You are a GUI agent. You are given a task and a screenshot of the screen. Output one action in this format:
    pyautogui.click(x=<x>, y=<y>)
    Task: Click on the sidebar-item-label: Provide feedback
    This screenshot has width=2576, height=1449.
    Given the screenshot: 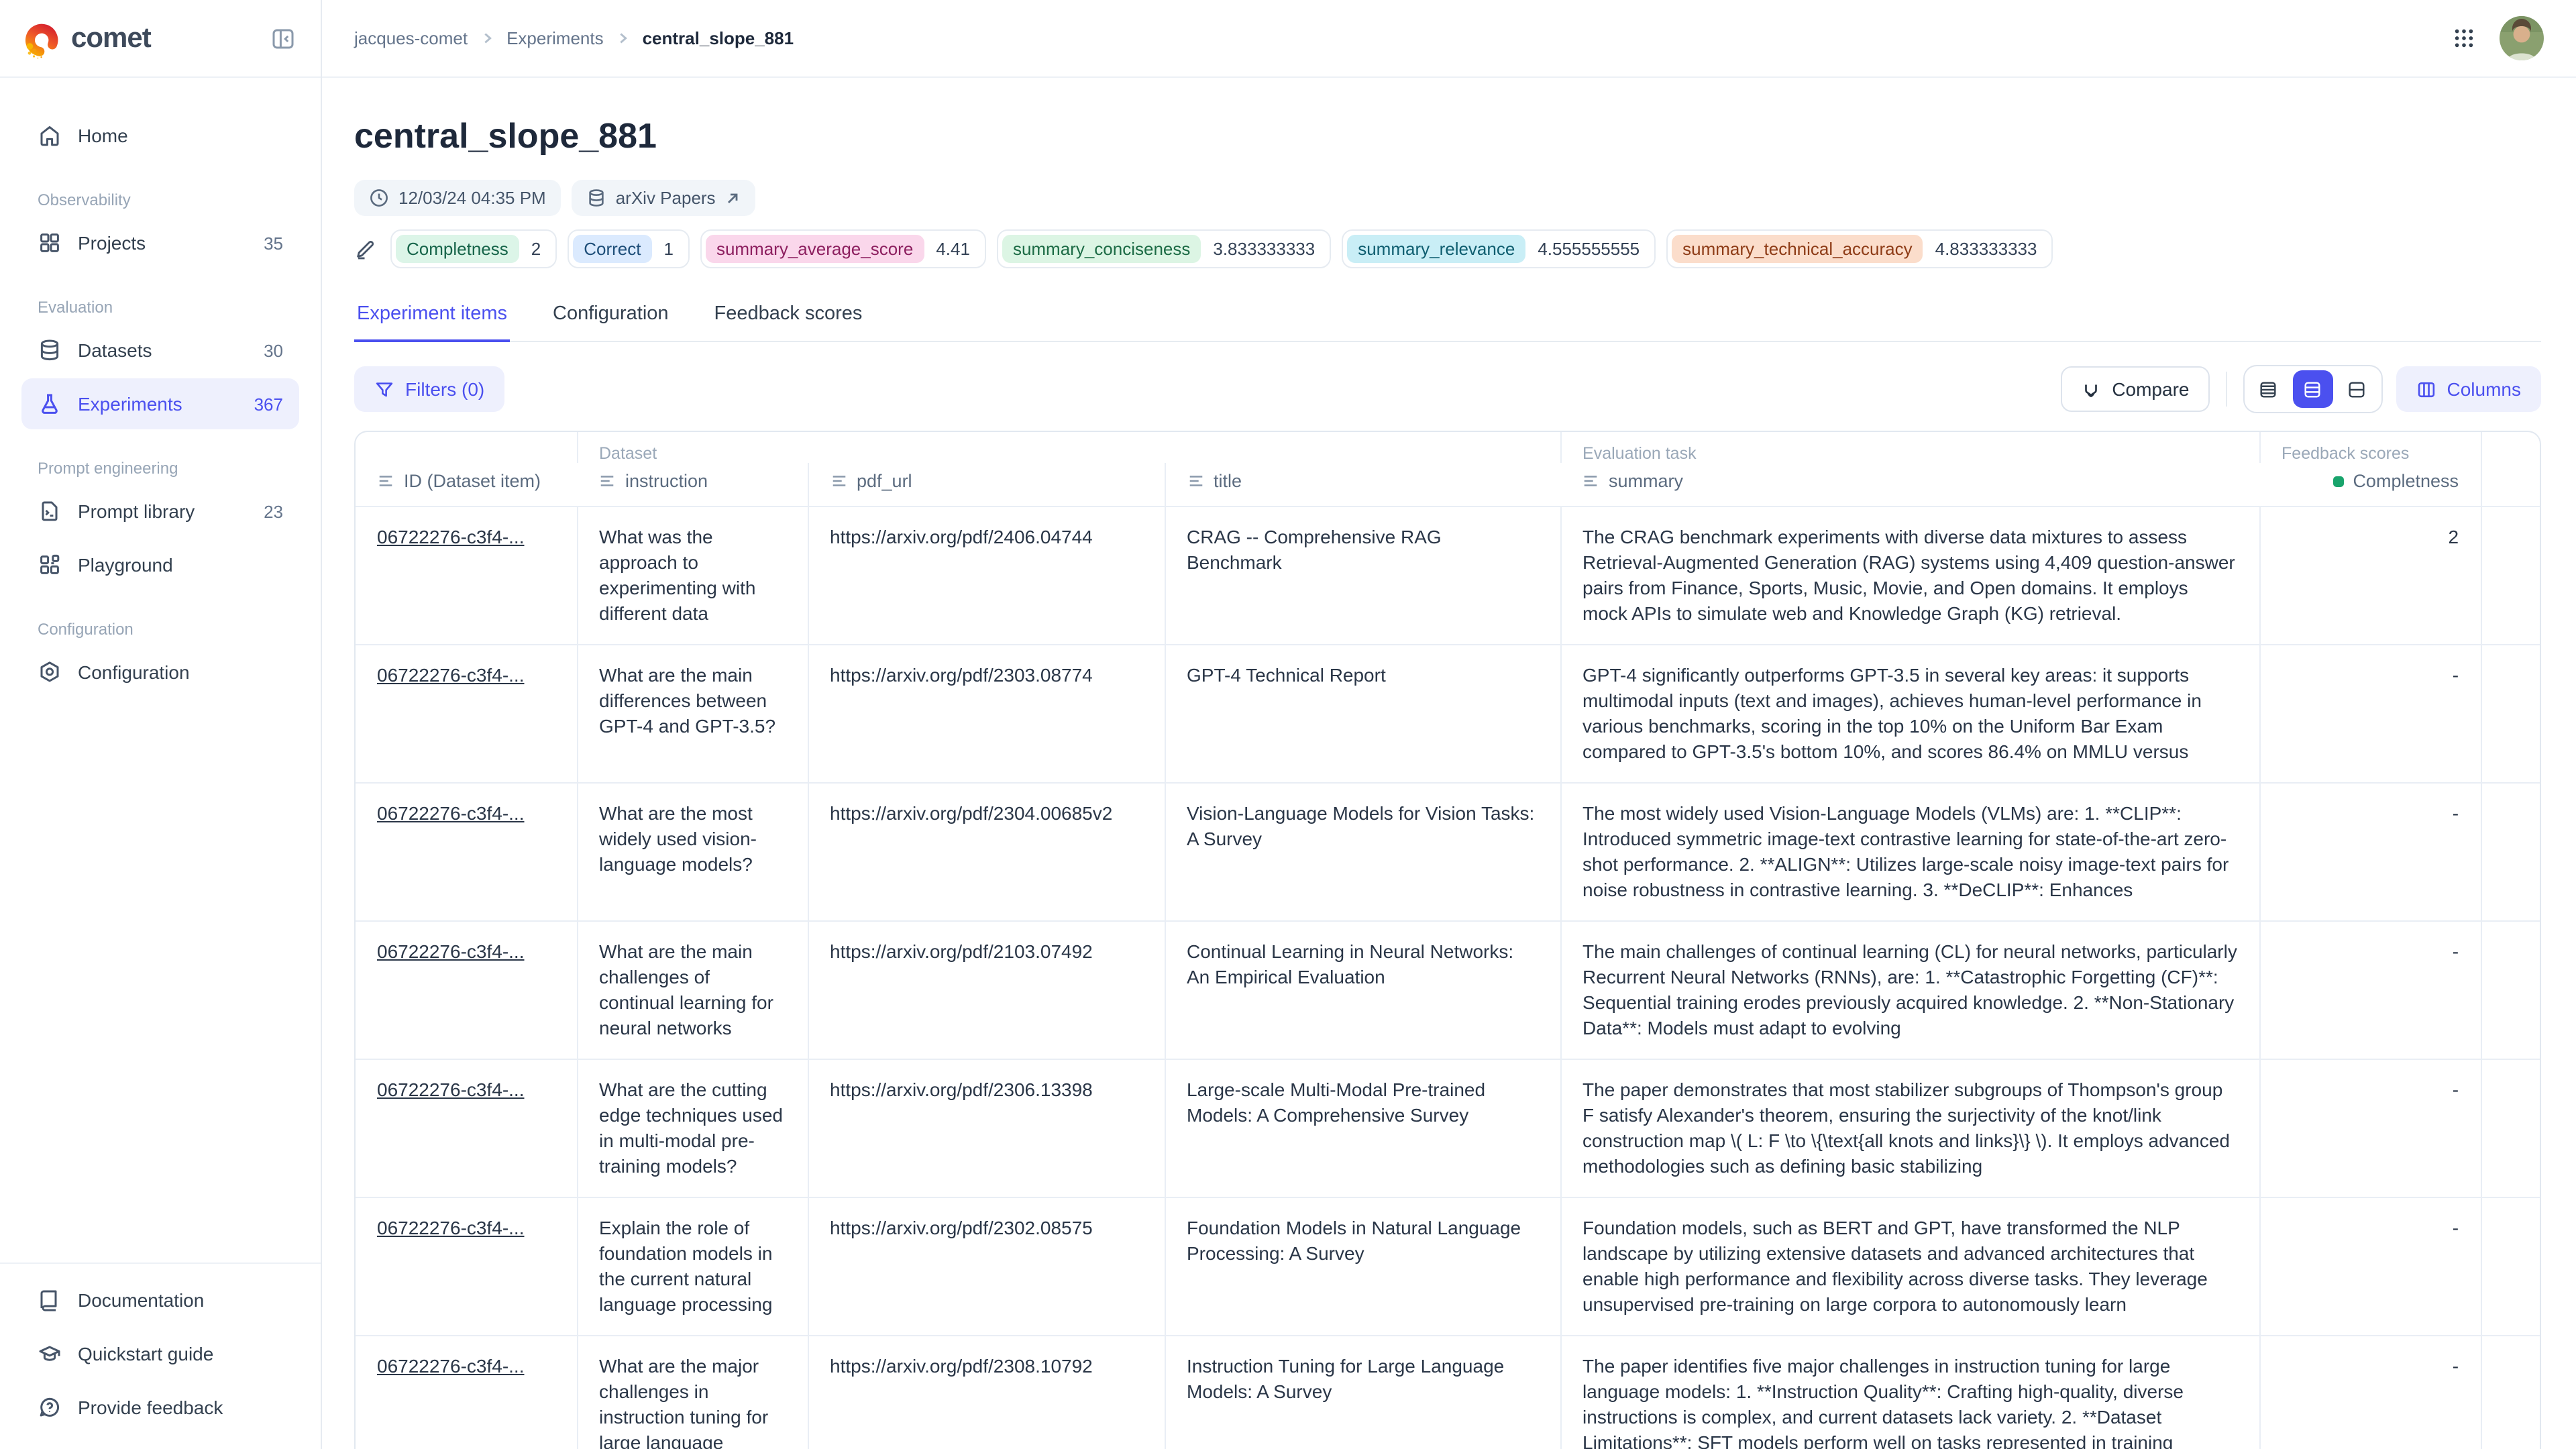 What is the action you would take?
    pyautogui.click(x=150, y=1407)
    